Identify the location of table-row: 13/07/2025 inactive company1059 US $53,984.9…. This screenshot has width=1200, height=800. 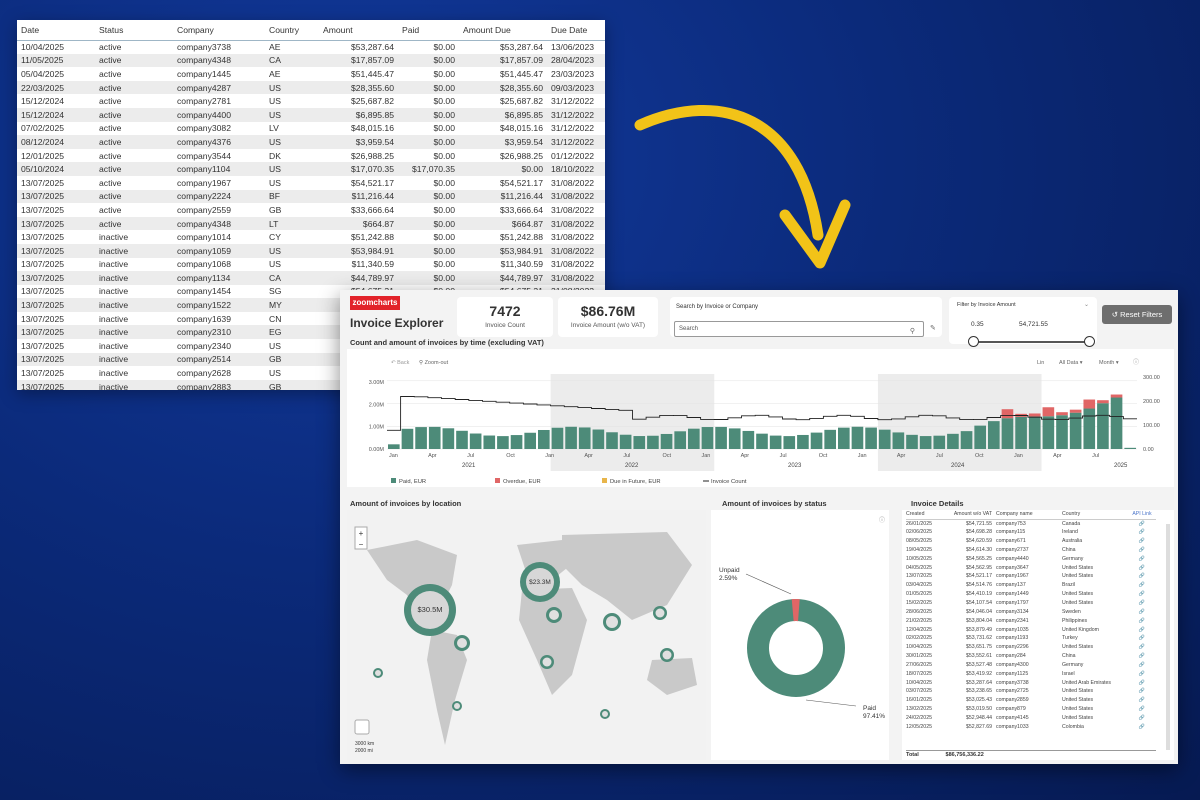
(311, 250).